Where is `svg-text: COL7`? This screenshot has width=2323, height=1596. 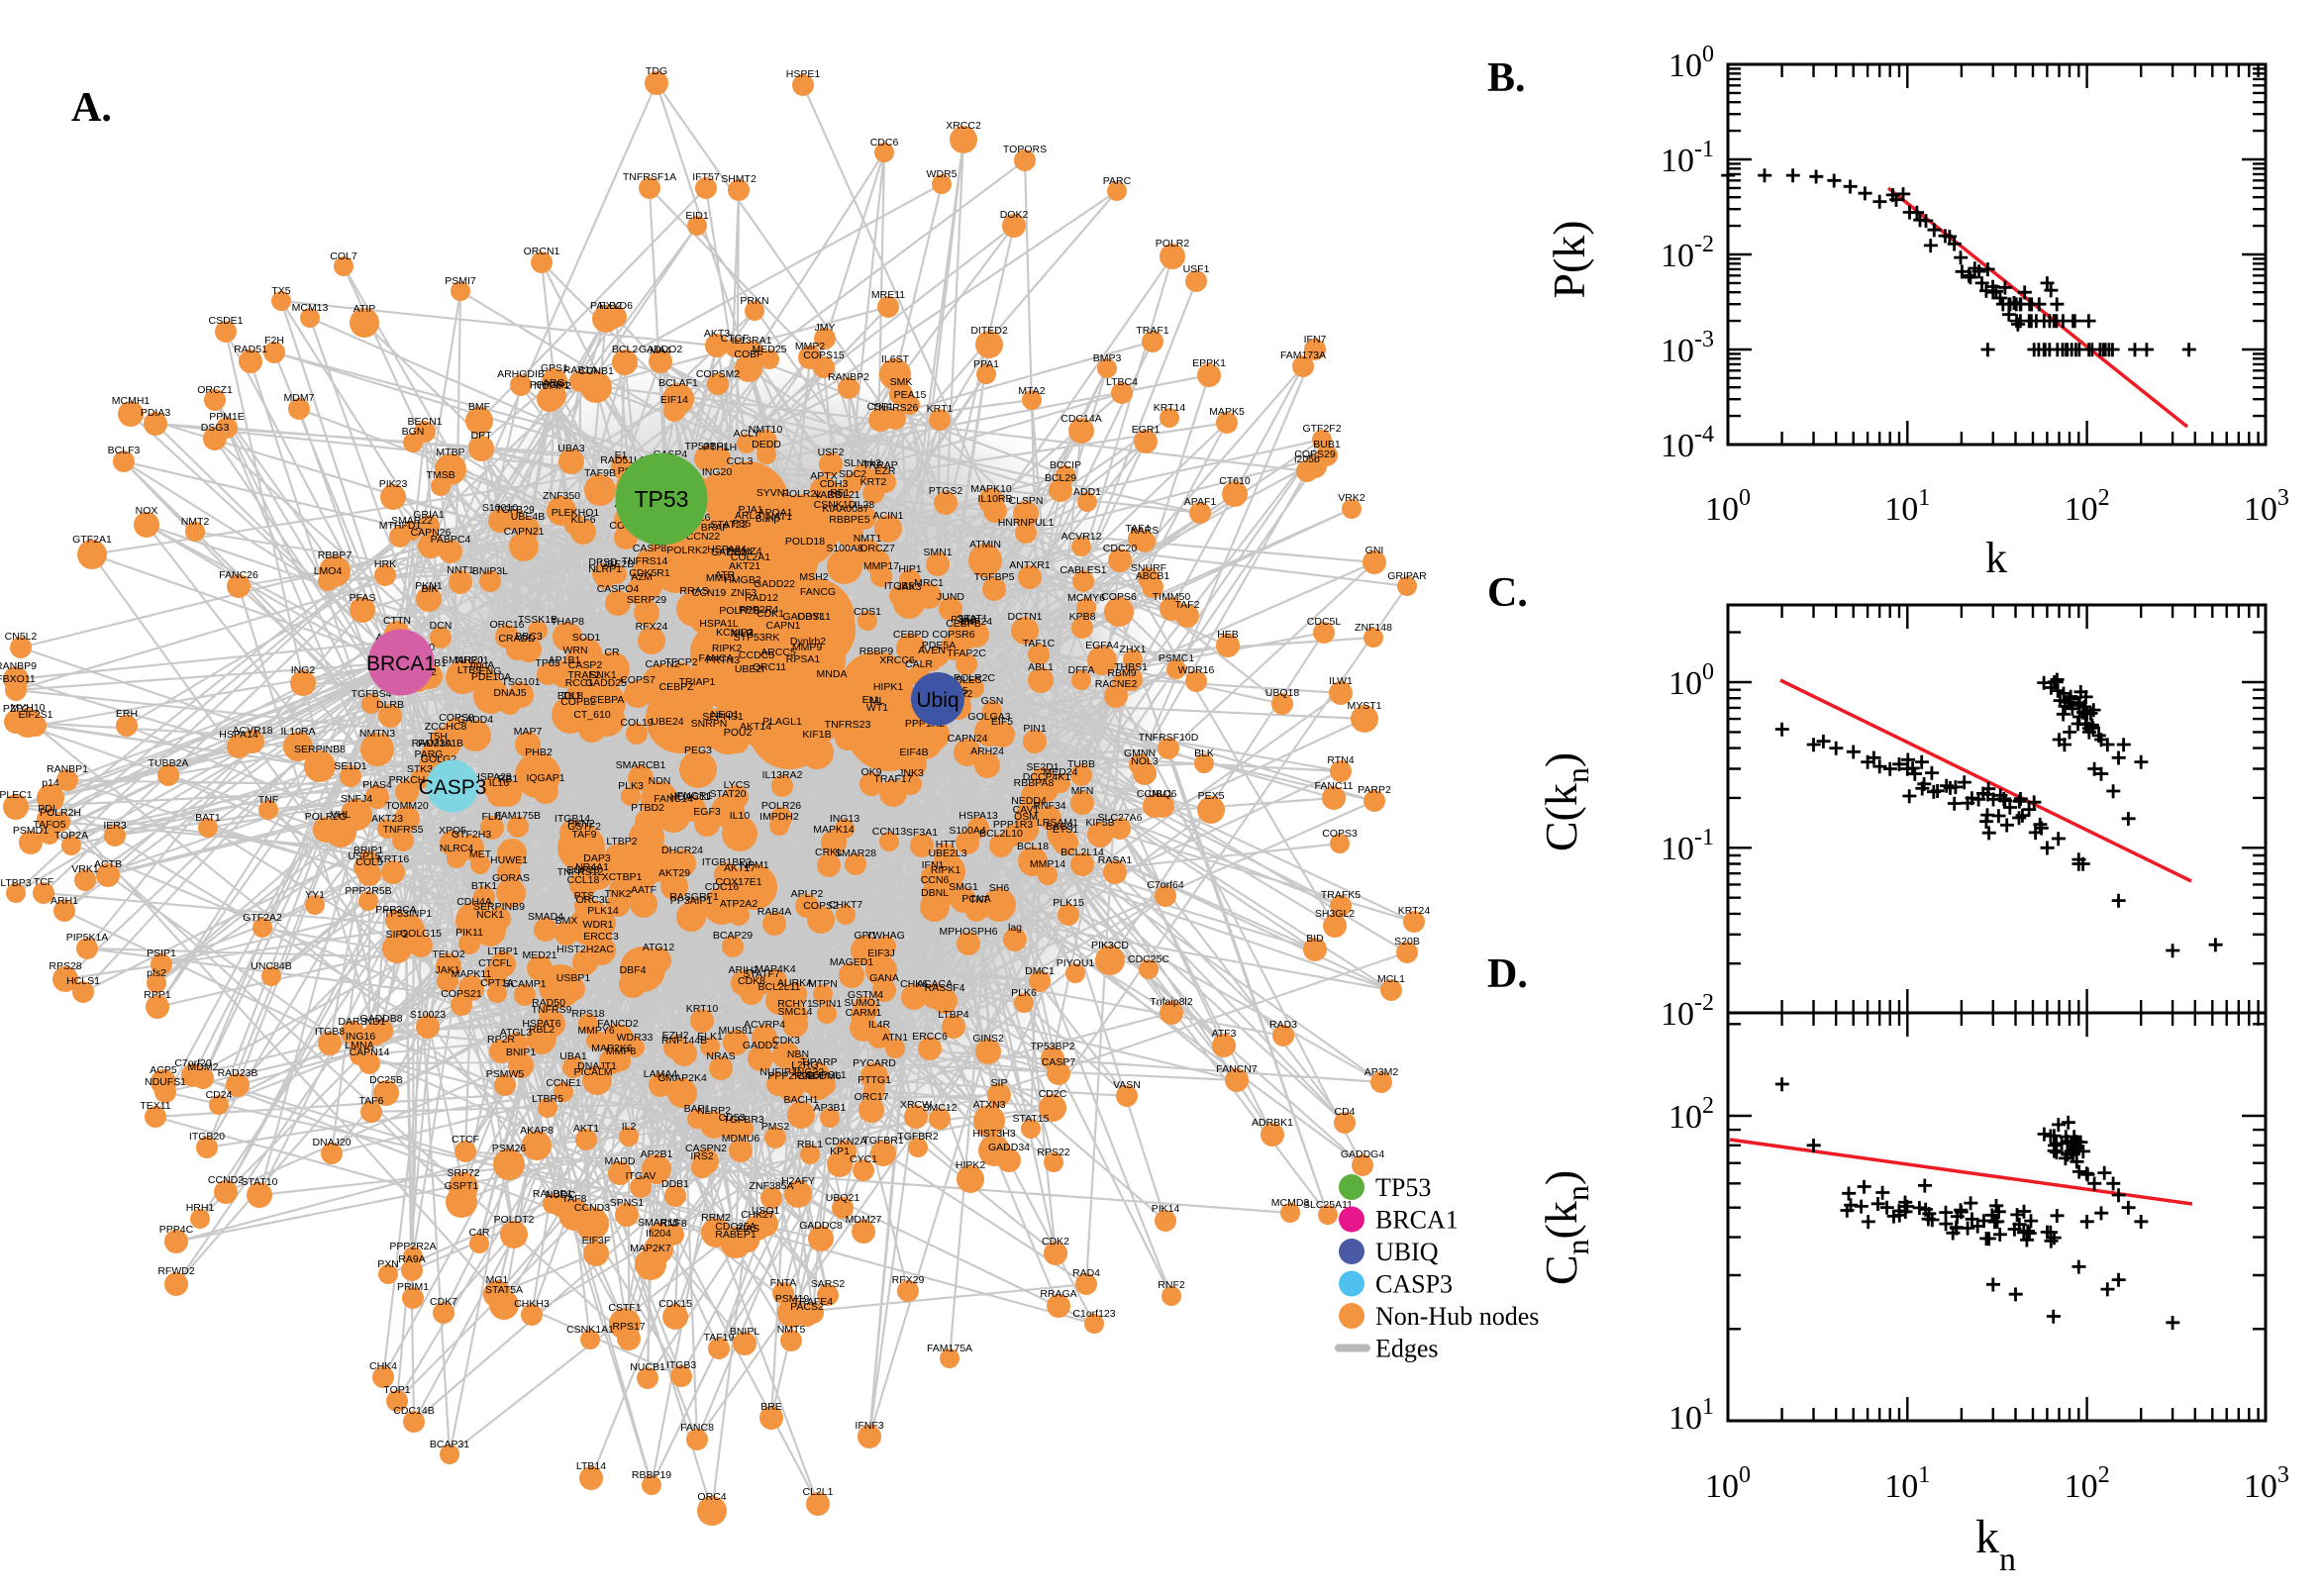
svg-text: COL7 is located at coordinates (343, 256).